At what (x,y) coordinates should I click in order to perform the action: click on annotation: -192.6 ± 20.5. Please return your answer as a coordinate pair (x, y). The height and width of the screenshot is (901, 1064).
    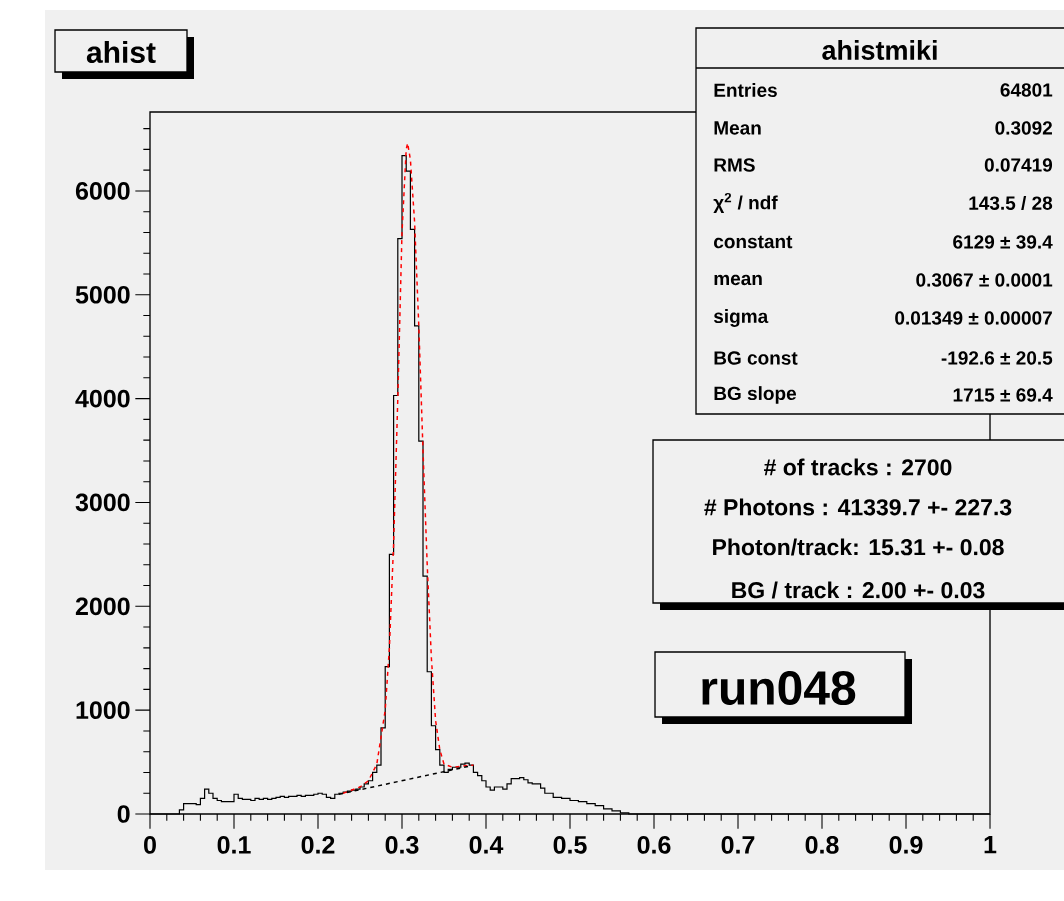
    Looking at the image, I should click on (997, 358).